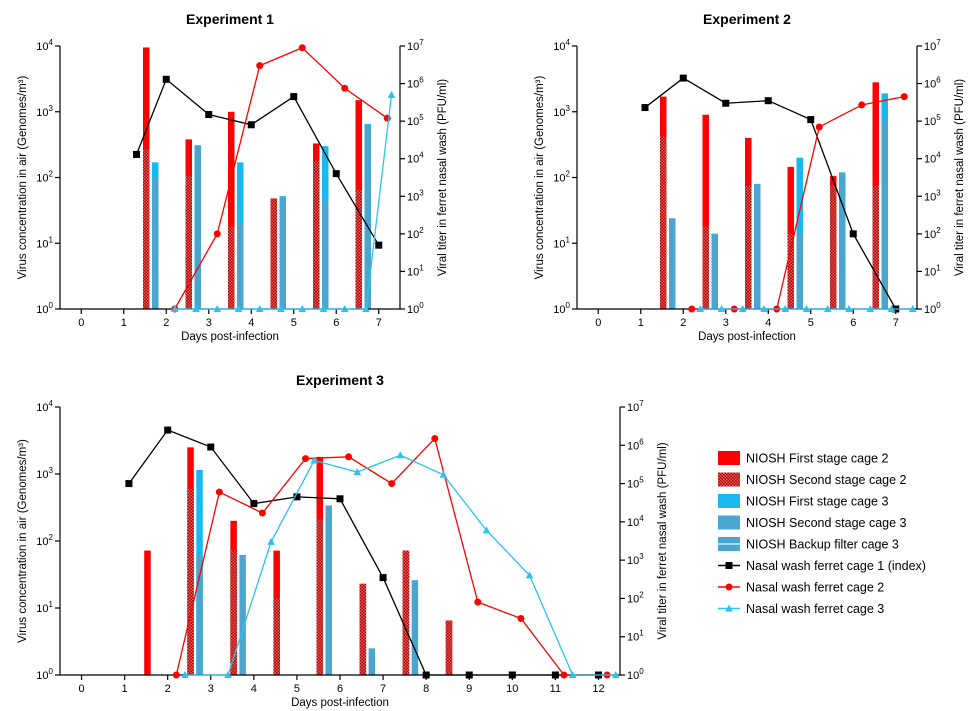 Image resolution: width=973 pixels, height=711 pixels. What do you see at coordinates (44, 674) in the screenshot?
I see `y-left-tick-label: 10⁰` at bounding box center [44, 674].